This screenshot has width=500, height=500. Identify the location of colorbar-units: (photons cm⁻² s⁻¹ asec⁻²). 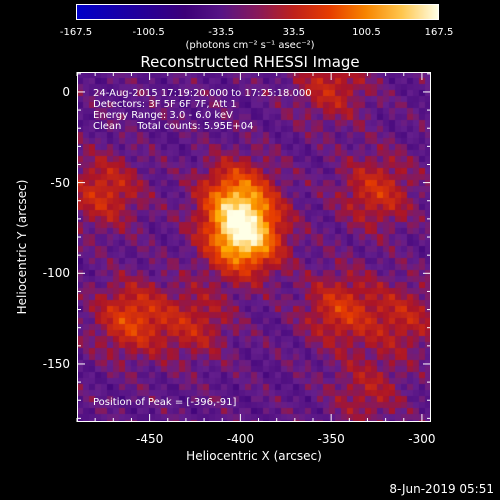
(250, 45).